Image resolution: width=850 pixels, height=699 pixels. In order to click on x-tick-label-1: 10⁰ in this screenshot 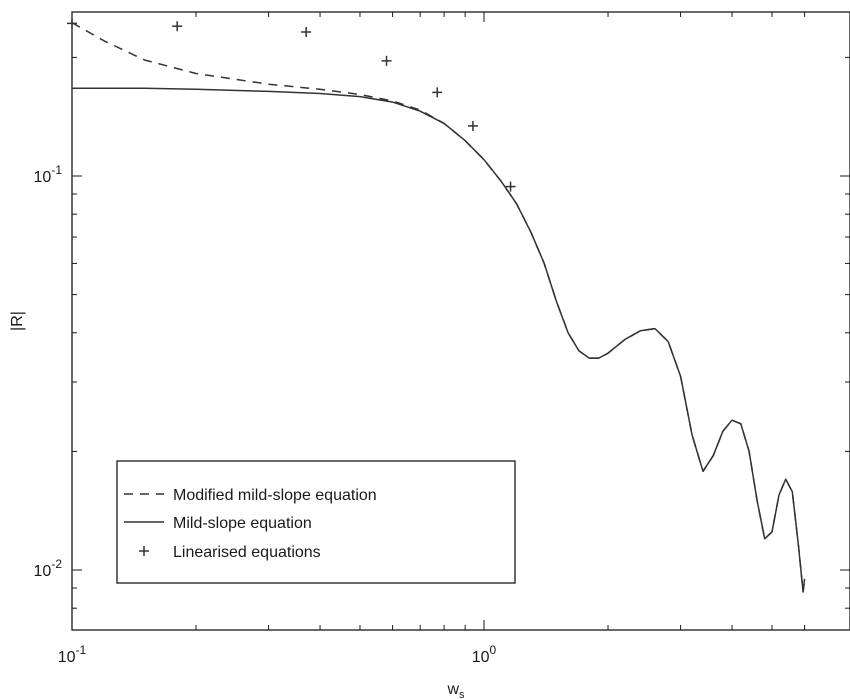, I will do `click(484, 654)`.